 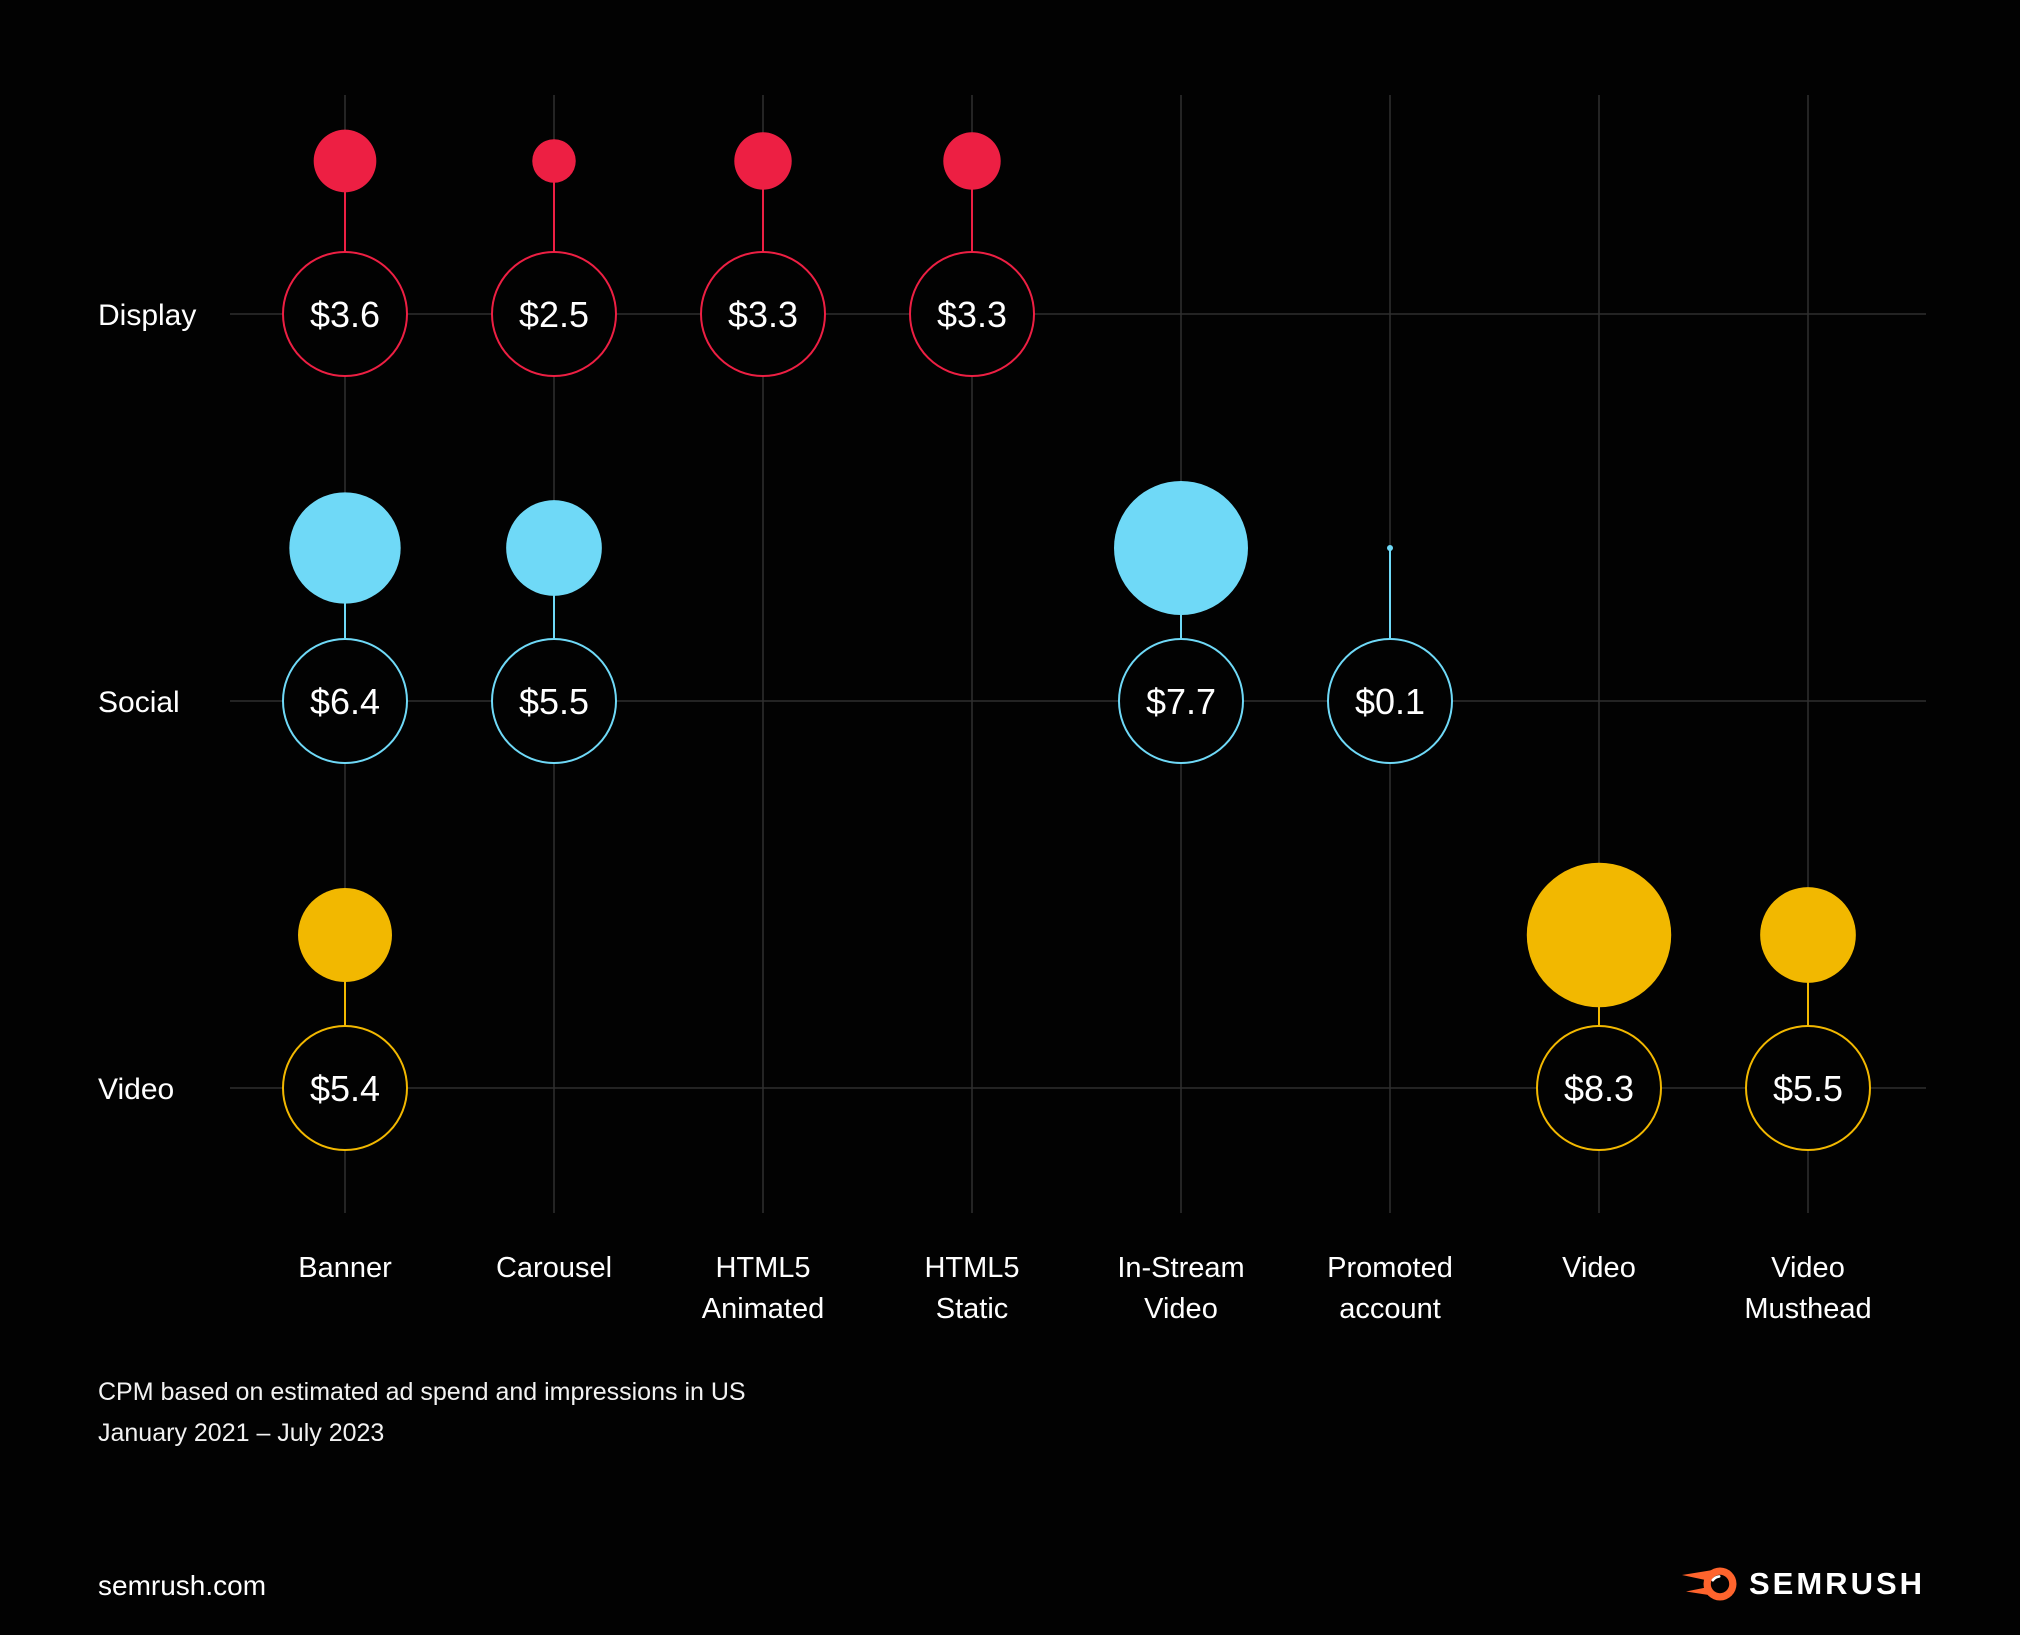 I want to click on bubble-display-html5-static, so click(x=972, y=161).